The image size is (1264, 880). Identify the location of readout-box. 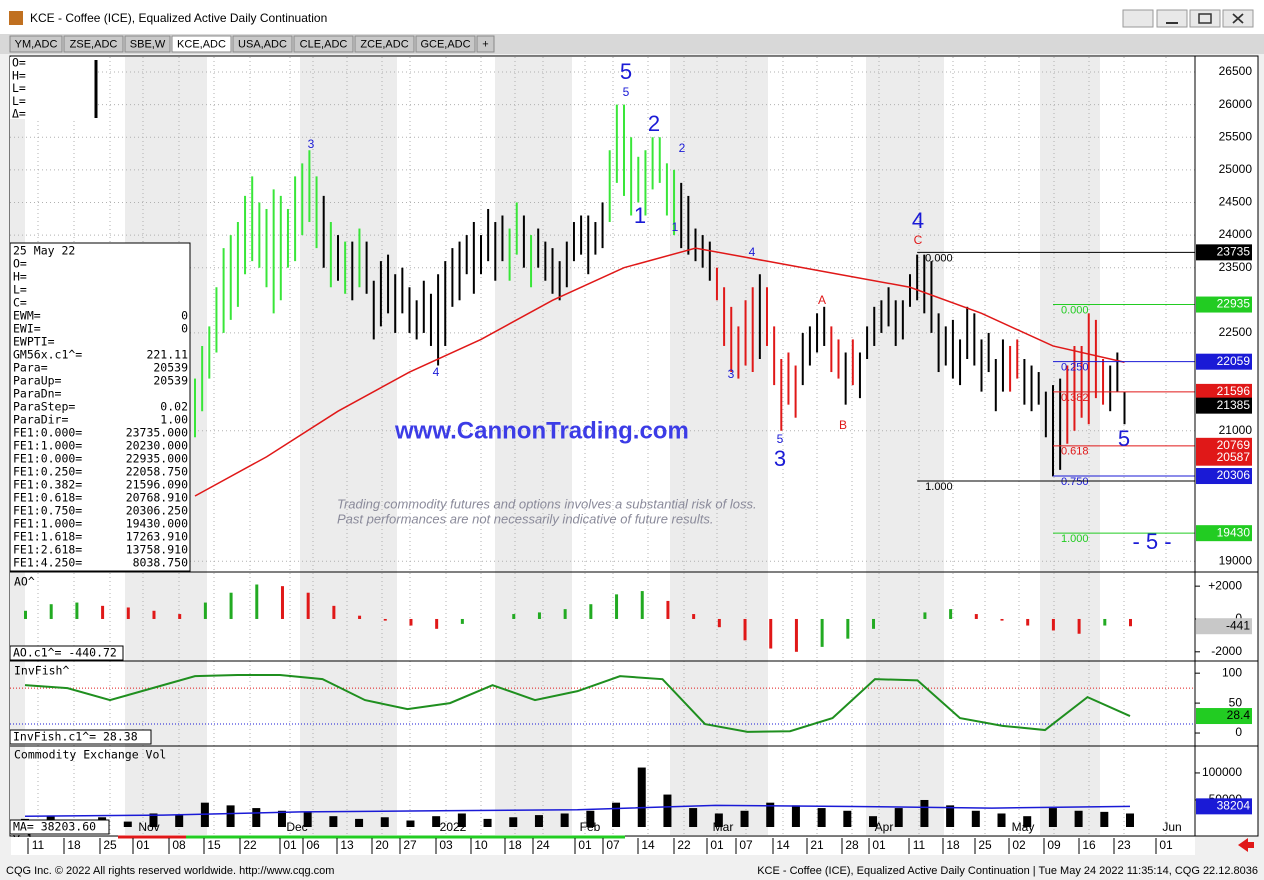
(80, 737).